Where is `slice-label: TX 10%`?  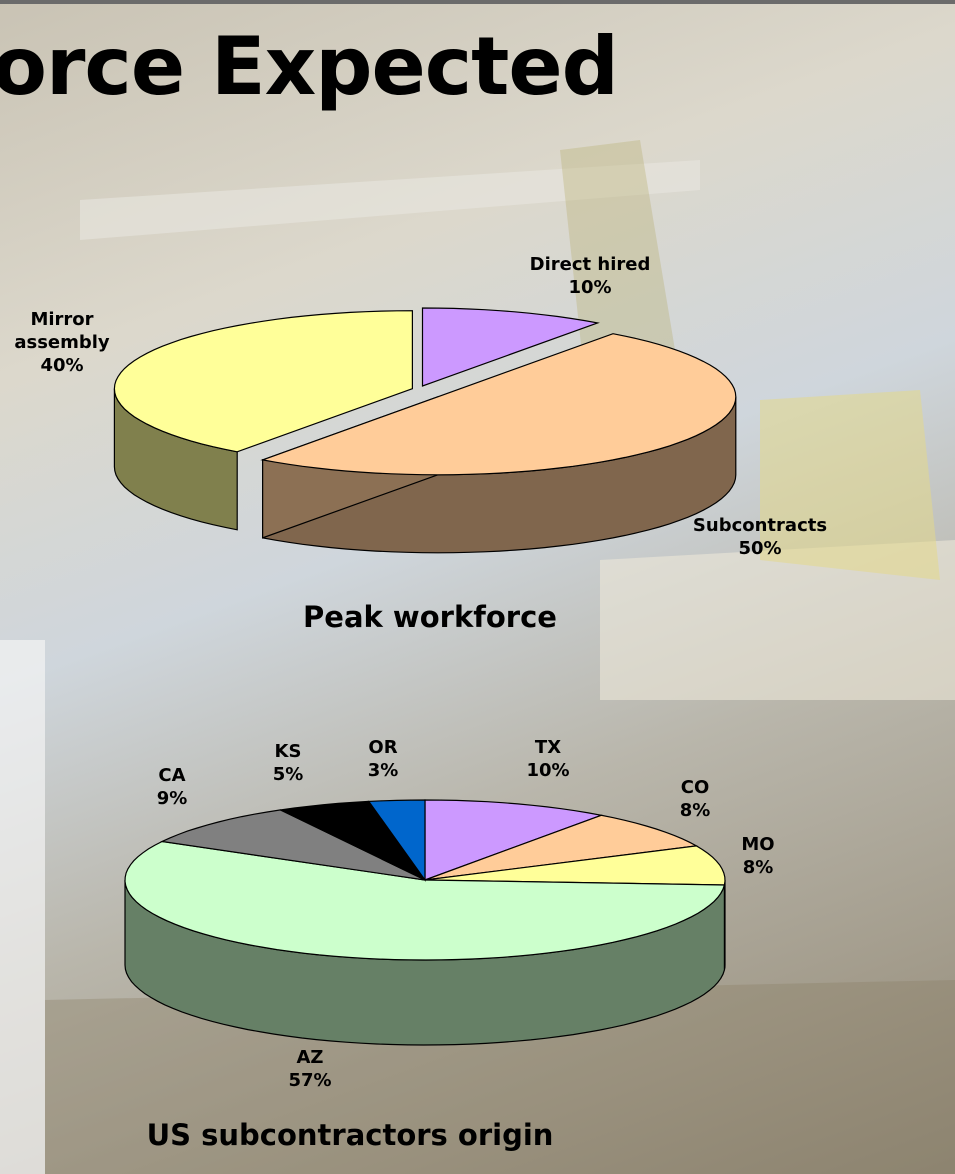 slice-label: TX 10% is located at coordinates (548, 759).